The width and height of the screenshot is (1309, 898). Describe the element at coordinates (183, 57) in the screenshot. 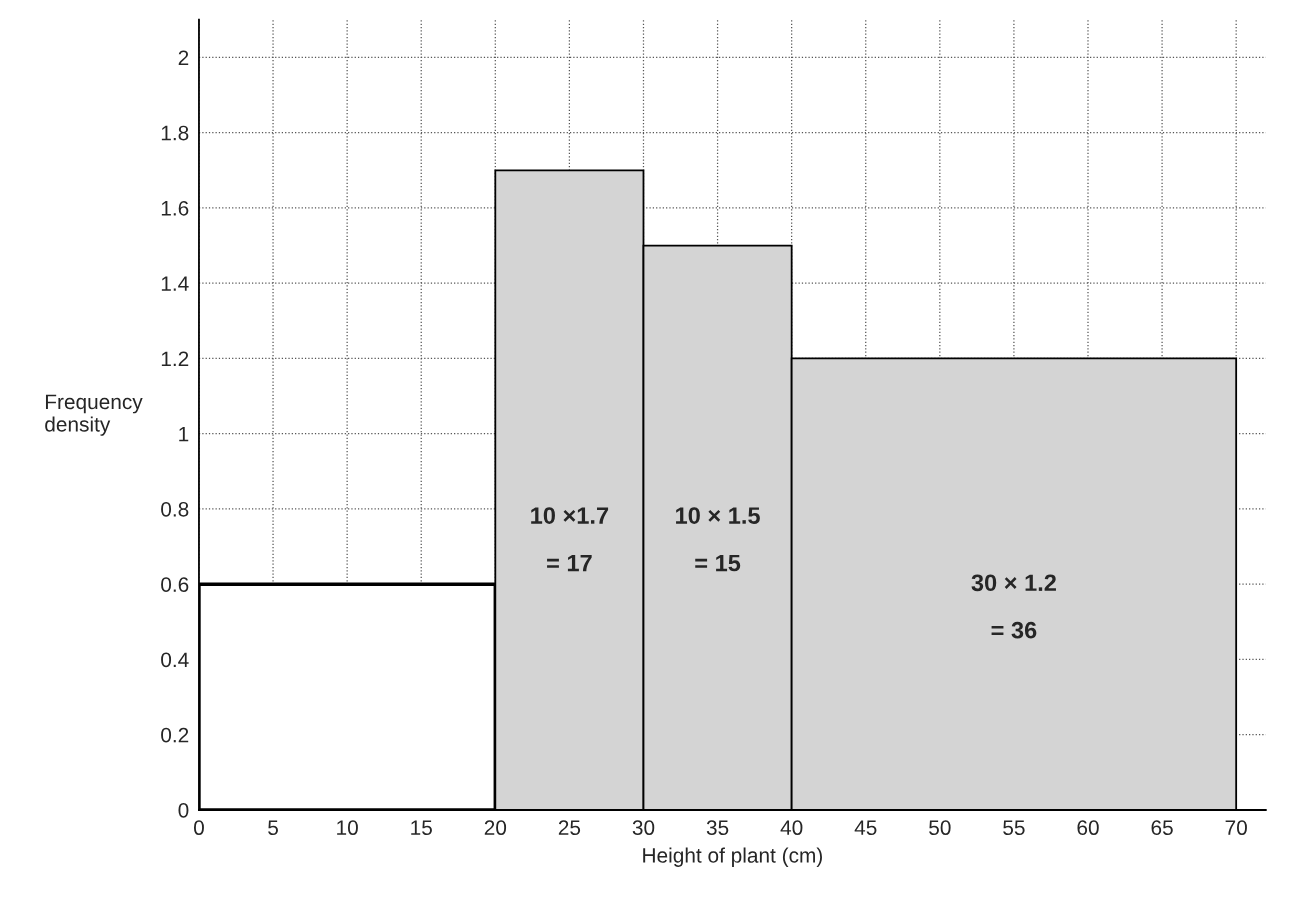

I see `y-tick-label: 2` at that location.